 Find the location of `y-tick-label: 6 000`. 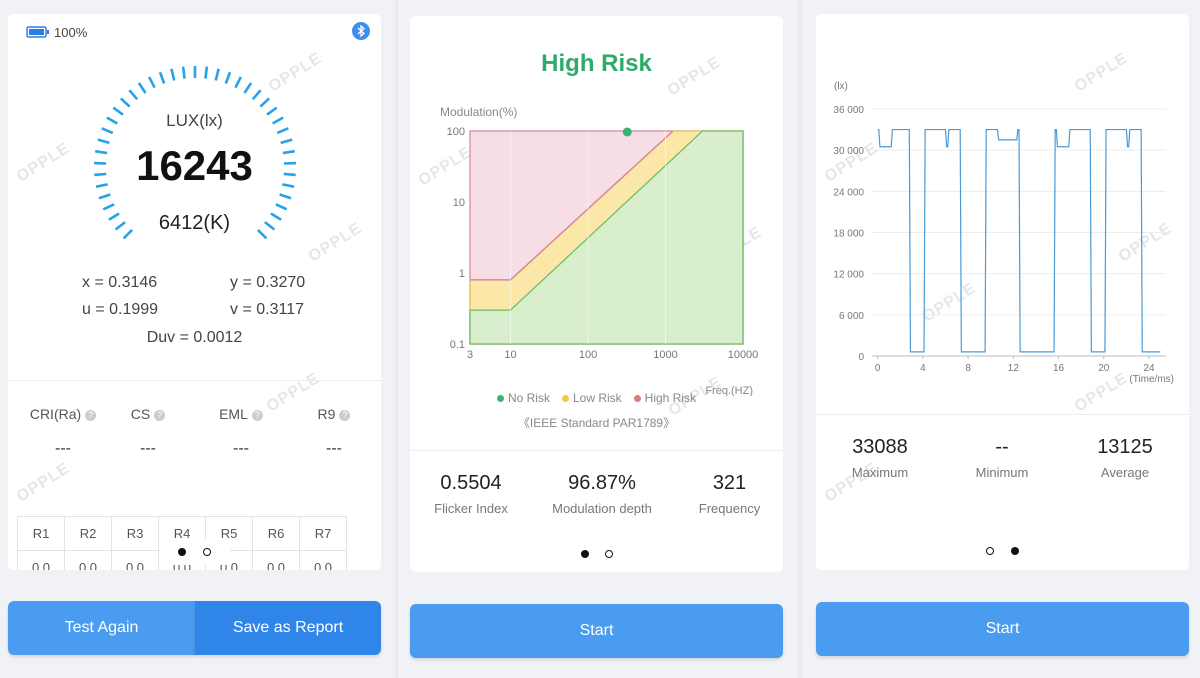

y-tick-label: 6 000 is located at coordinates (851, 316).